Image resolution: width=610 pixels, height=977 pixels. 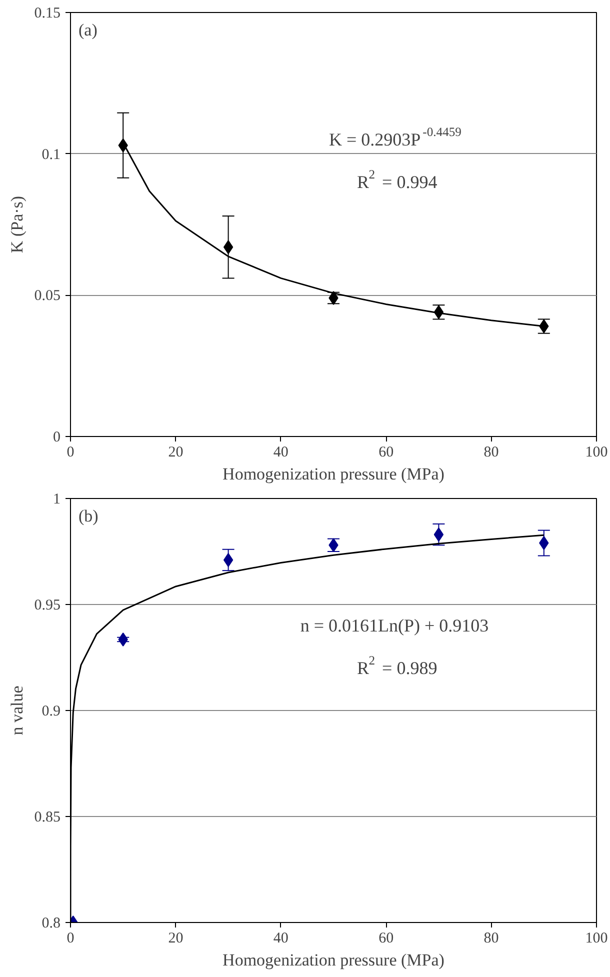 What do you see at coordinates (47, 606) in the screenshot?
I see `y-tick-label: 0.95` at bounding box center [47, 606].